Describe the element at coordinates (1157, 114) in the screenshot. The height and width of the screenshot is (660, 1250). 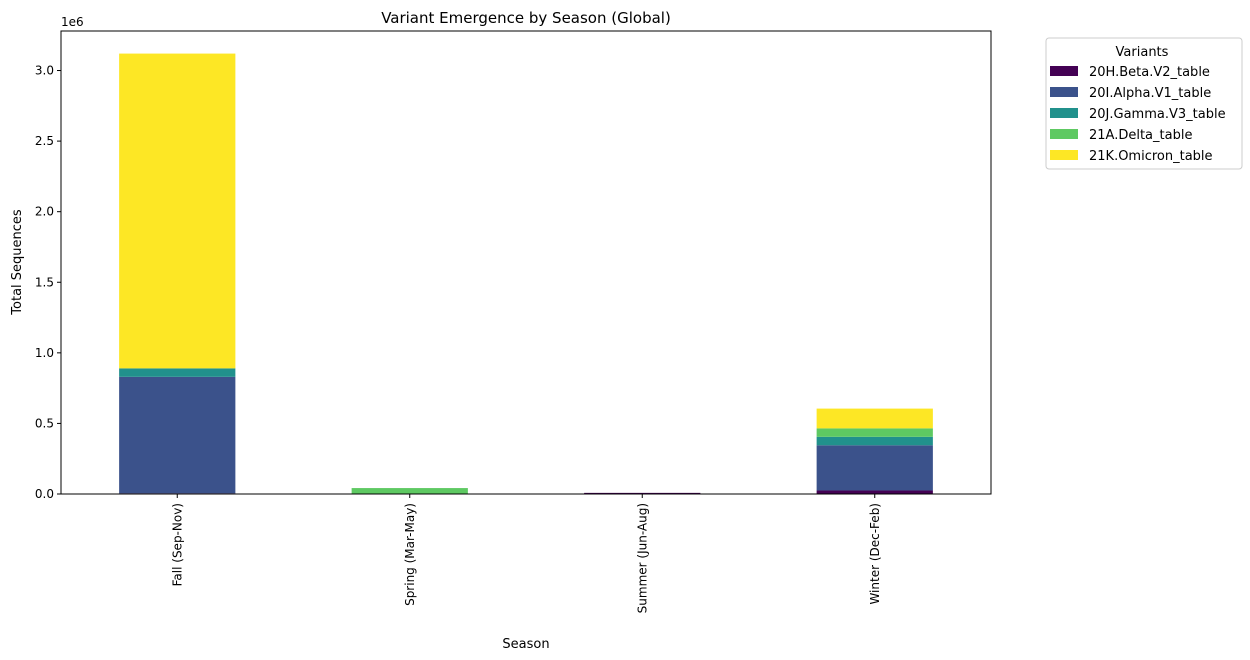
I see `legend-label: 20J.Gamma.V3_table` at that location.